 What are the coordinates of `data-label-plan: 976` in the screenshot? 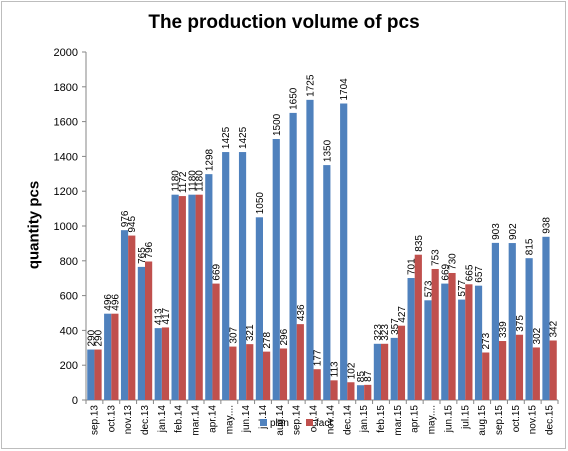 It's located at (125, 218).